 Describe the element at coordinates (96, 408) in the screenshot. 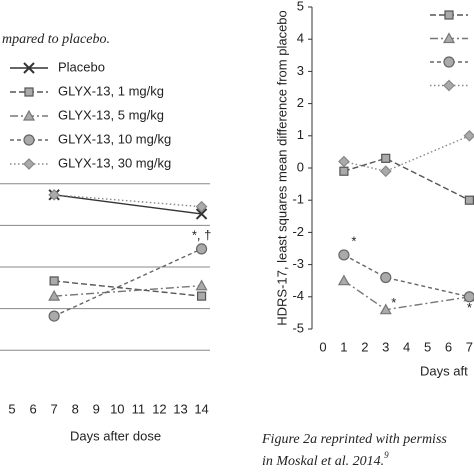

I see `x-tick-label: 9` at that location.